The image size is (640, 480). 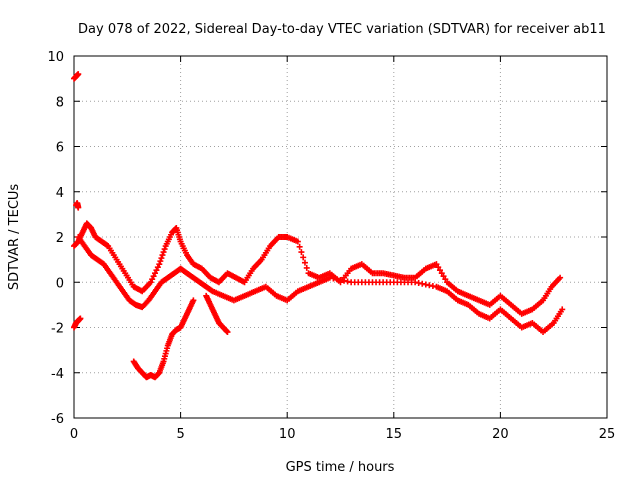 What do you see at coordinates (57, 329) in the screenshot?
I see `y-tick-label: -2` at bounding box center [57, 329].